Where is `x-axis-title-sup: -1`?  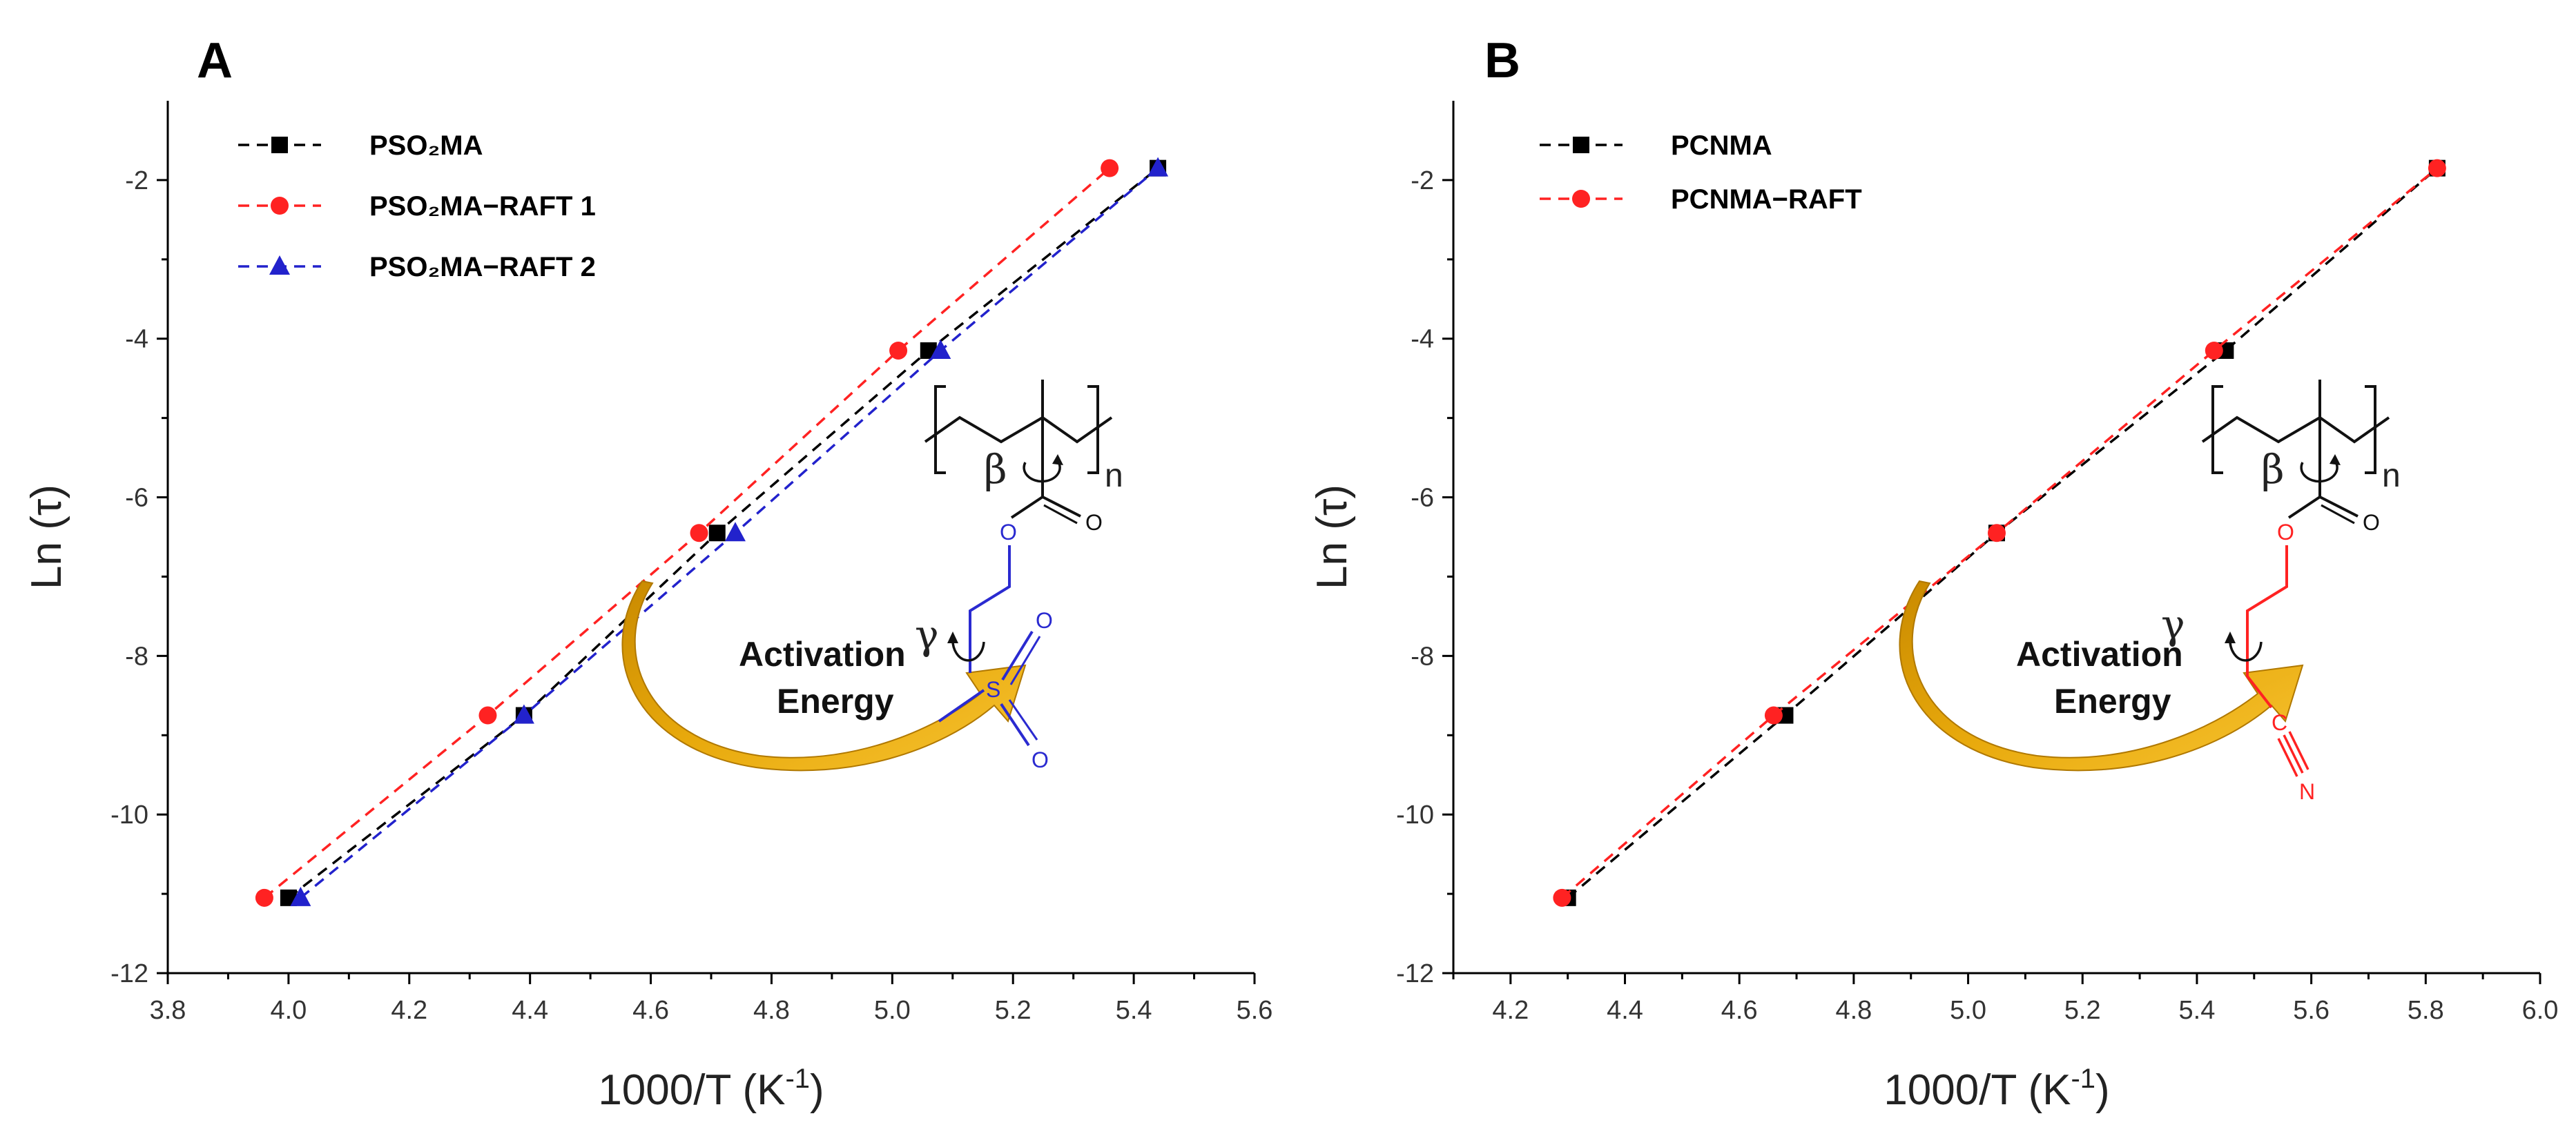 x-axis-title-sup: -1 is located at coordinates (2083, 1079).